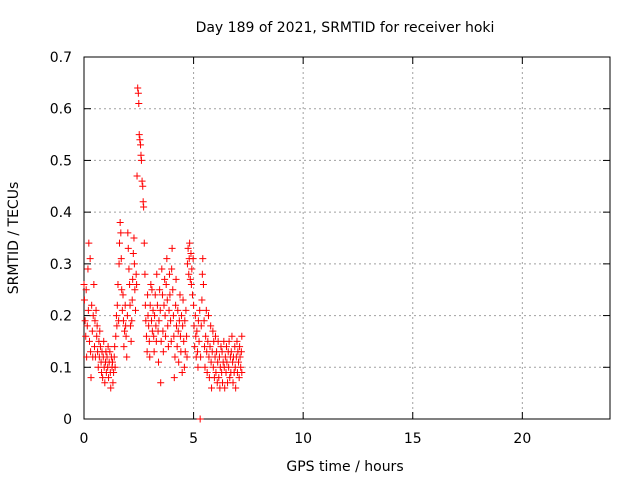 This screenshot has width=640, height=480. I want to click on y-tick-label: 0.2, so click(61, 317).